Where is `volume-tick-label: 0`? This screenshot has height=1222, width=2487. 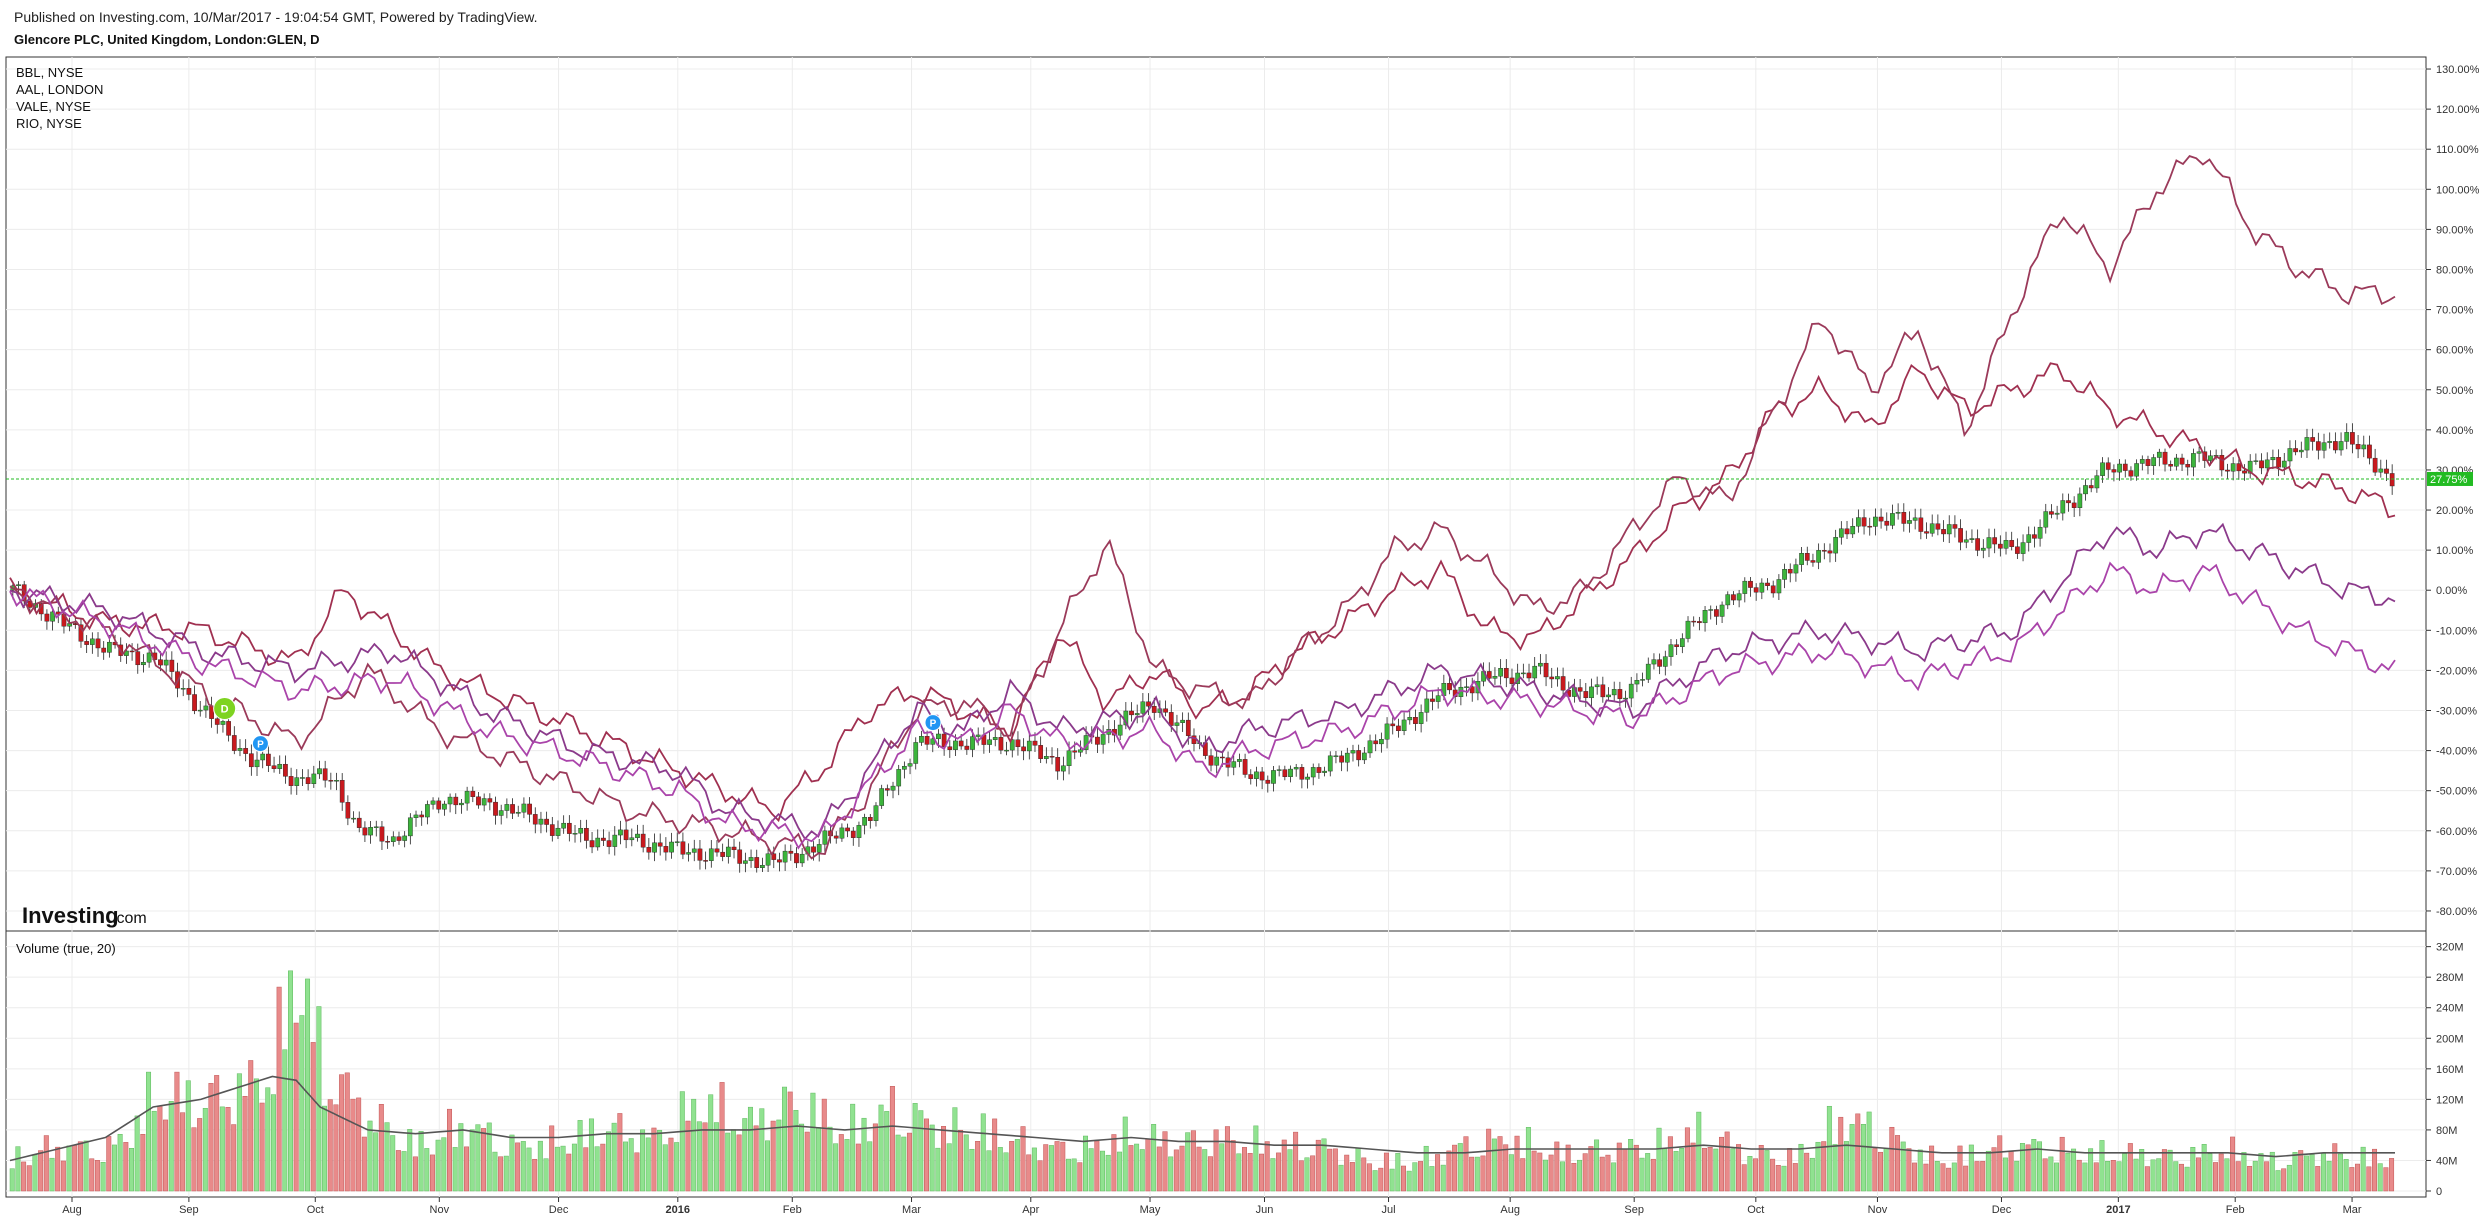
volume-tick-label: 0 is located at coordinates (2439, 1192).